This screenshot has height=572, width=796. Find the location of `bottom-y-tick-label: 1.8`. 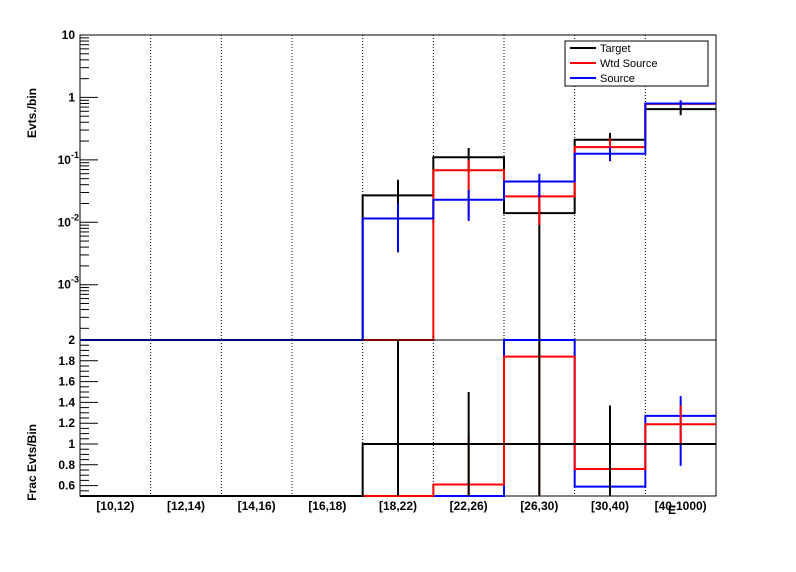

bottom-y-tick-label: 1.8 is located at coordinates (66, 361).